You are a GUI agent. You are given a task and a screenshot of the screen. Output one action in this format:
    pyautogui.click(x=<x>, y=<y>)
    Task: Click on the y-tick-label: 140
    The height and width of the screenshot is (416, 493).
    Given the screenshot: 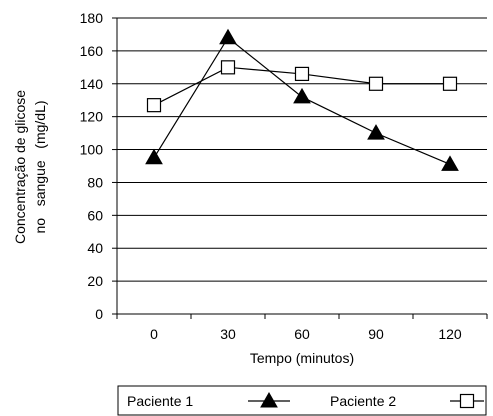 What is the action you would take?
    pyautogui.click(x=92, y=84)
    